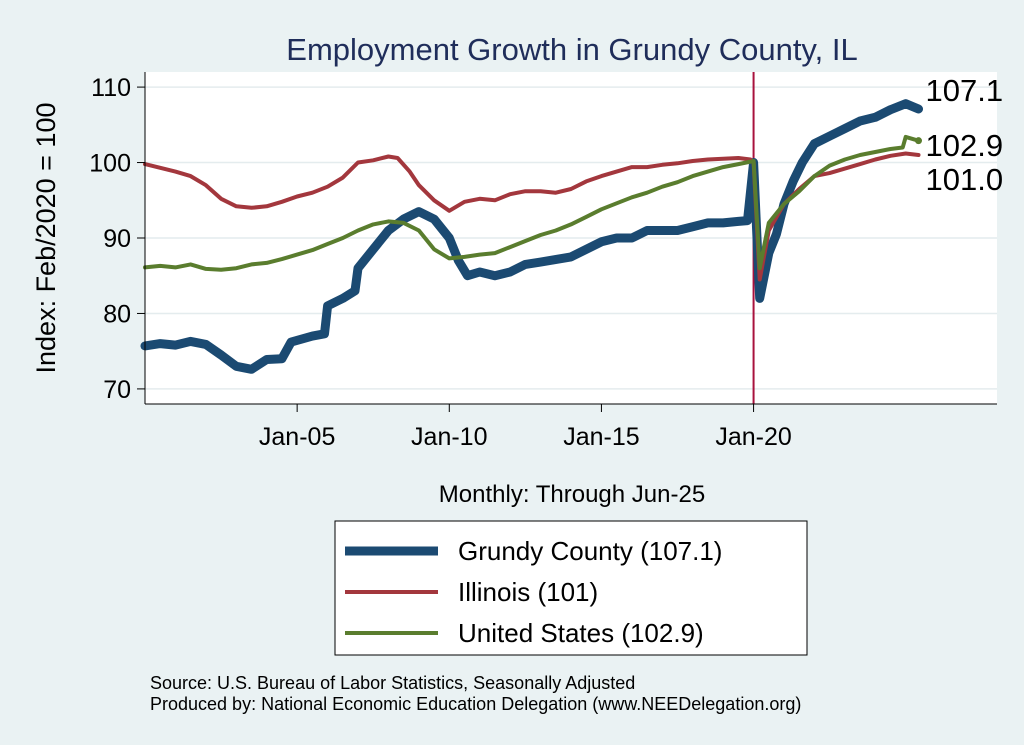 This screenshot has height=745, width=1024. I want to click on x-ticks: Jan-05 Jan-10 Jan-15 Jan-20, so click(525, 427).